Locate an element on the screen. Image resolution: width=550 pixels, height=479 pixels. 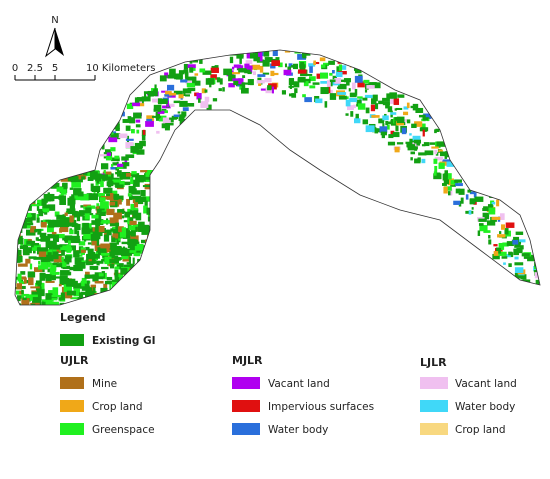
legend-label: Crop land is located at coordinates (117, 407).